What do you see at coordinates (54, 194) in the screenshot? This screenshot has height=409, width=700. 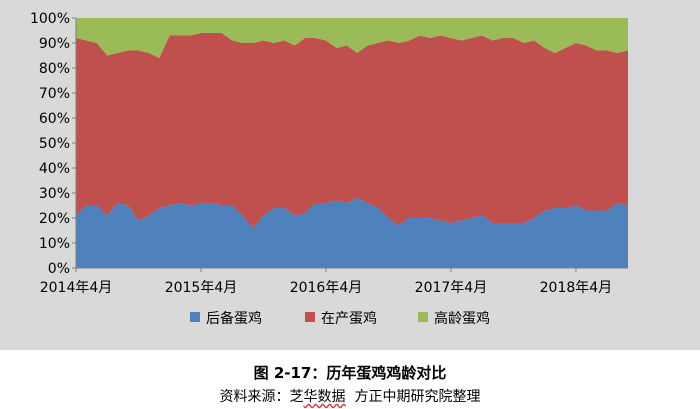 I see `y-tick-label: 30%` at bounding box center [54, 194].